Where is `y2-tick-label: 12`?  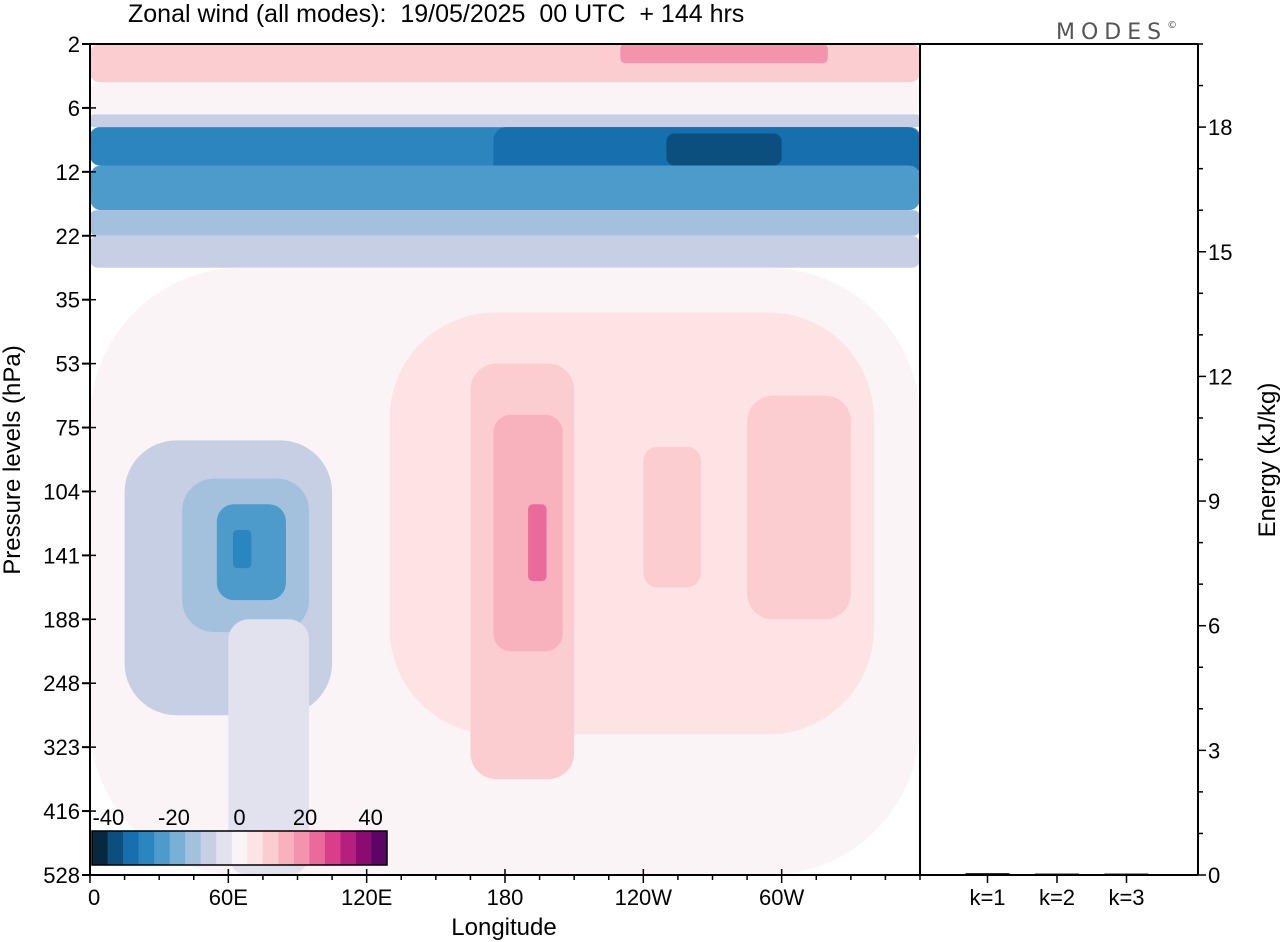
y2-tick-label: 12 is located at coordinates (1220, 376).